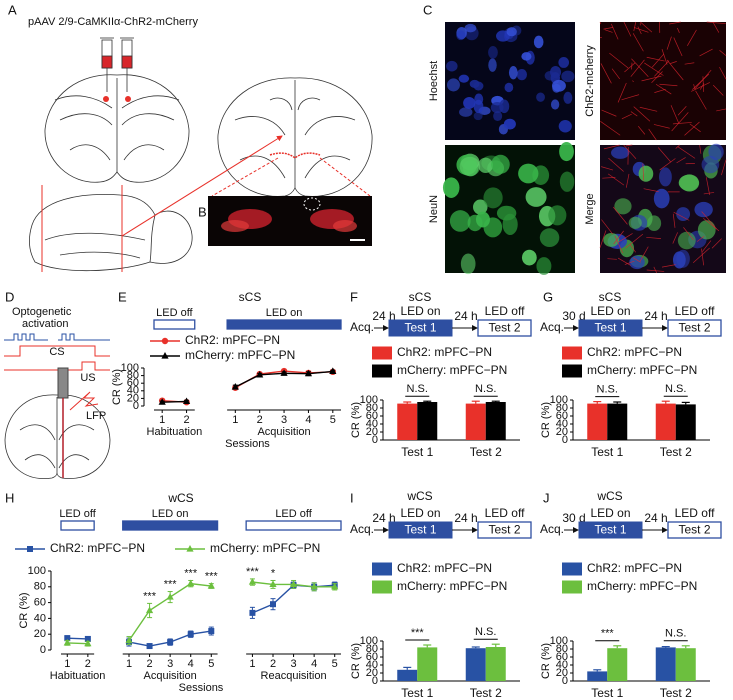  Describe the element at coordinates (113, 22) in the screenshot. I see `construct-label: pAAV 2/9-CaMKIIα-ChR2-mCherry` at that location.